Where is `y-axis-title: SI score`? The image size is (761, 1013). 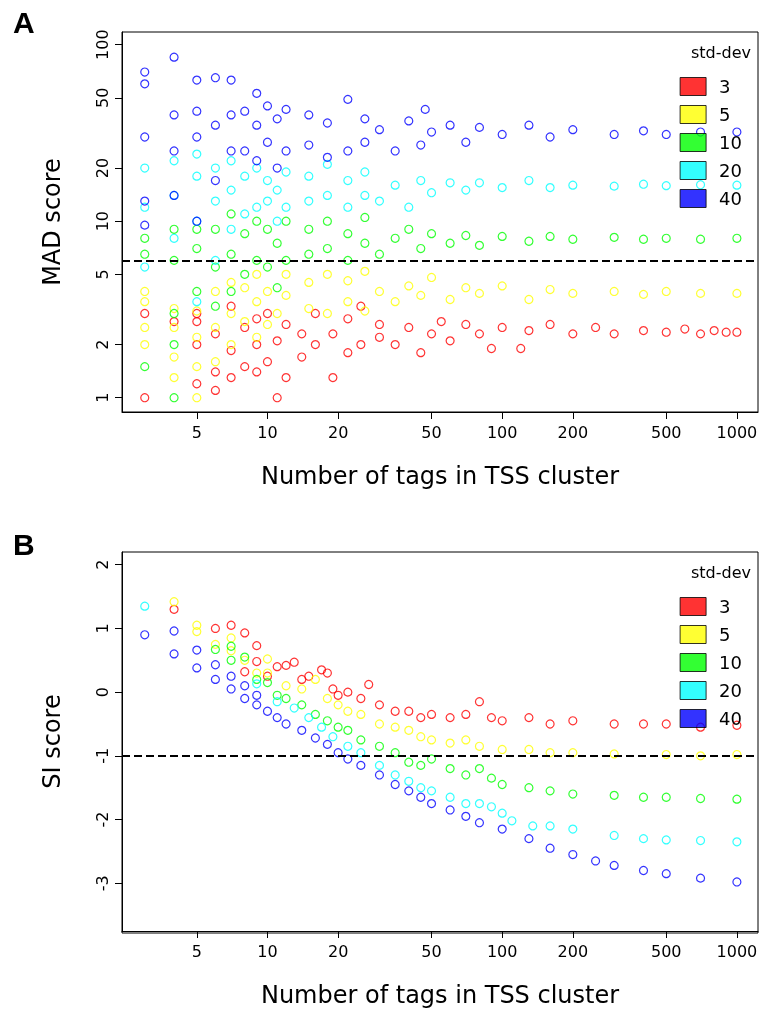
y-axis-title: SI score is located at coordinates (52, 741).